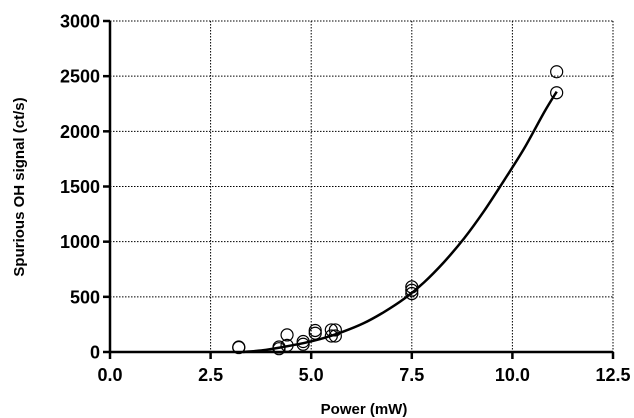 The image size is (634, 418). Describe the element at coordinates (80, 242) in the screenshot. I see `y-tick-label-2: 1000` at that location.